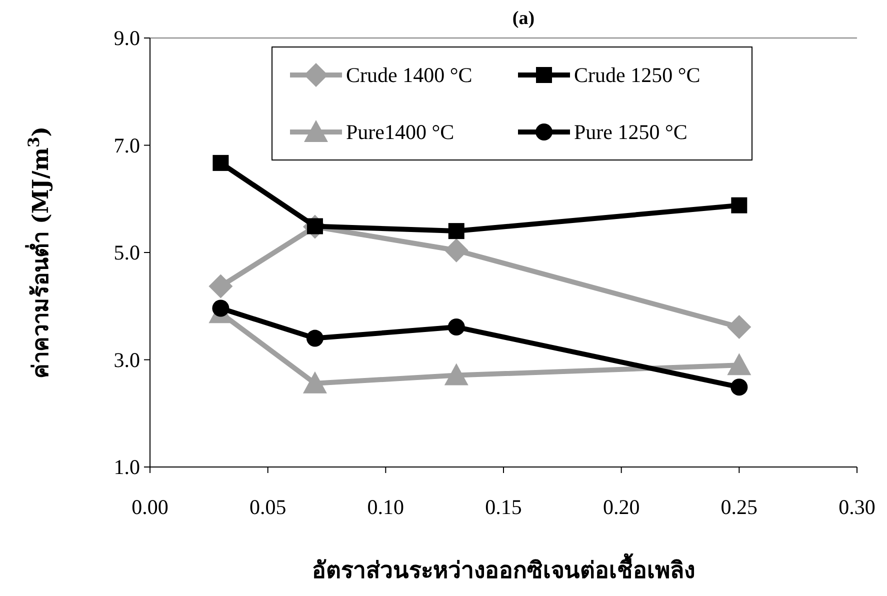  Describe the element at coordinates (637, 75) in the screenshot. I see `legend-label: Crude 1250 °C` at that location.